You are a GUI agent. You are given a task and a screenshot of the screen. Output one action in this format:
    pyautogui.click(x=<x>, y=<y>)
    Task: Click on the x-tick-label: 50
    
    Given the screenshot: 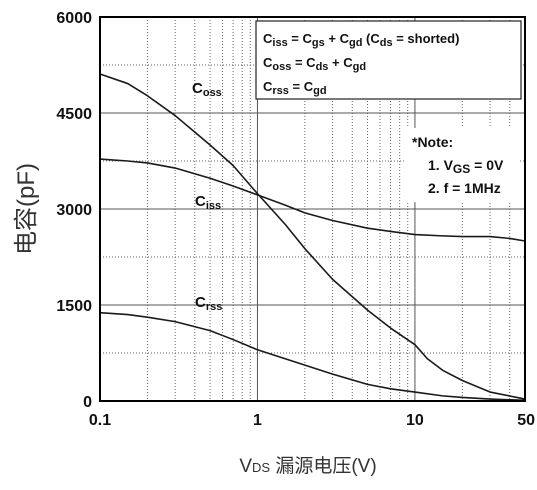 What is the action you would take?
    pyautogui.click(x=526, y=420)
    